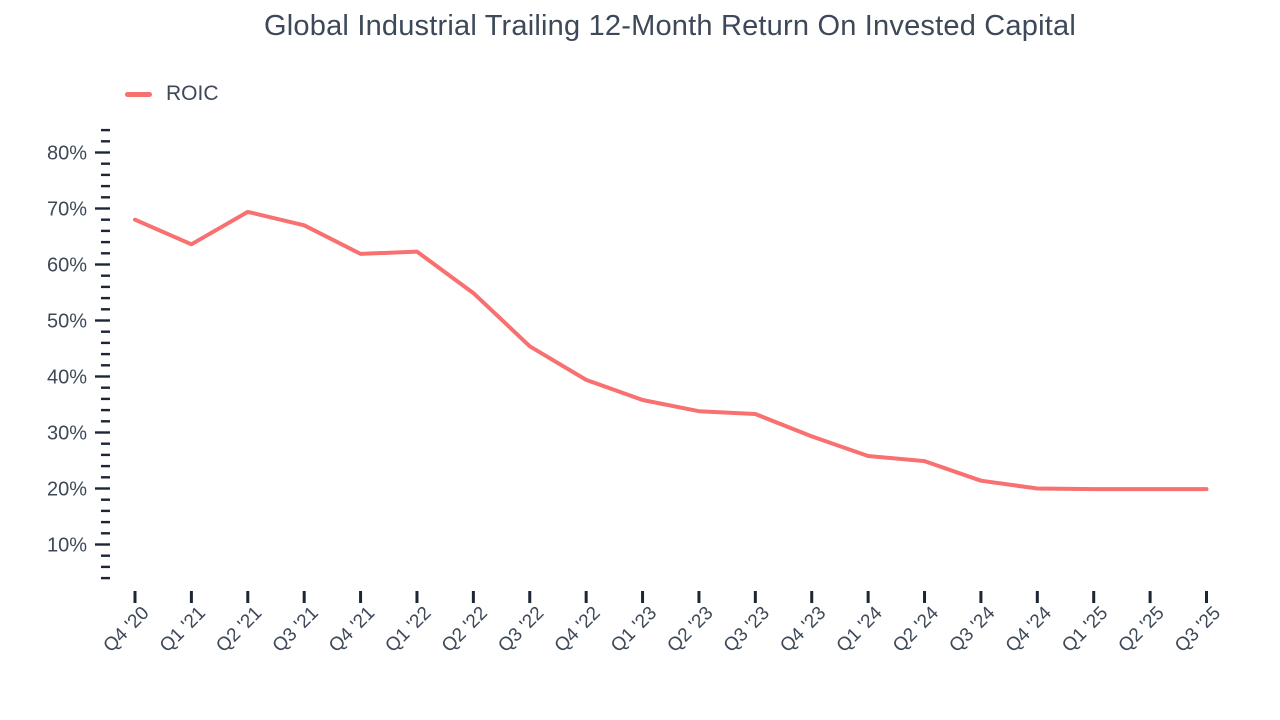 This screenshot has height=720, width=1280. Describe the element at coordinates (183, 630) in the screenshot. I see `x-axis-label: Q1 '21` at that location.